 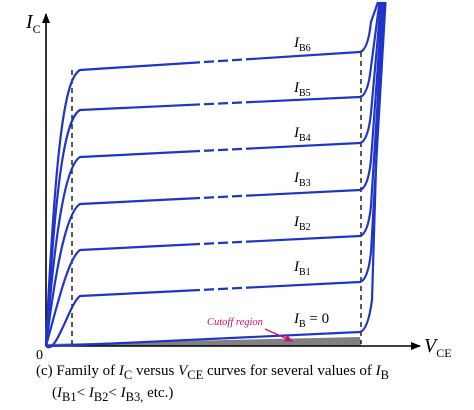 What do you see at coordinates (33, 23) in the screenshot?
I see `y-axis-label: IC` at bounding box center [33, 23].